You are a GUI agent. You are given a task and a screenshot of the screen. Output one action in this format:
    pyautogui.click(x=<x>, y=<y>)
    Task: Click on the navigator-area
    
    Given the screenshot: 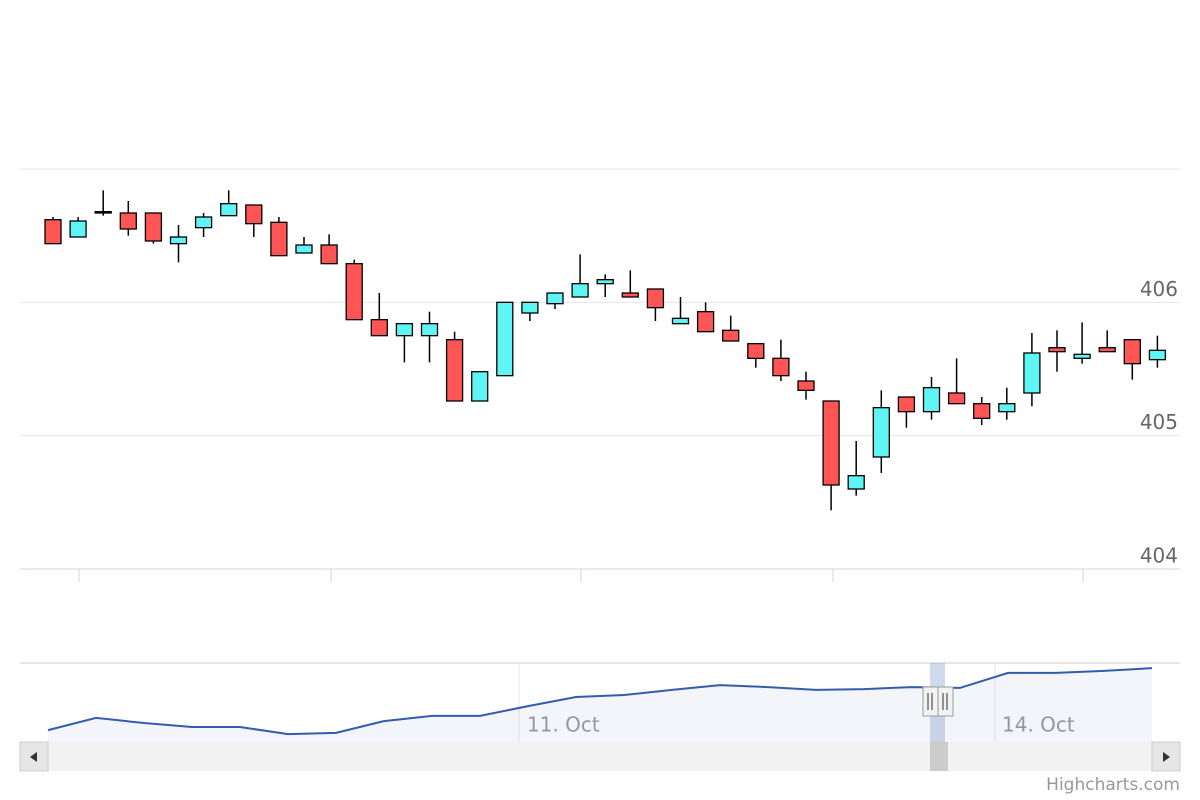 What is the action you would take?
    pyautogui.click(x=600, y=705)
    